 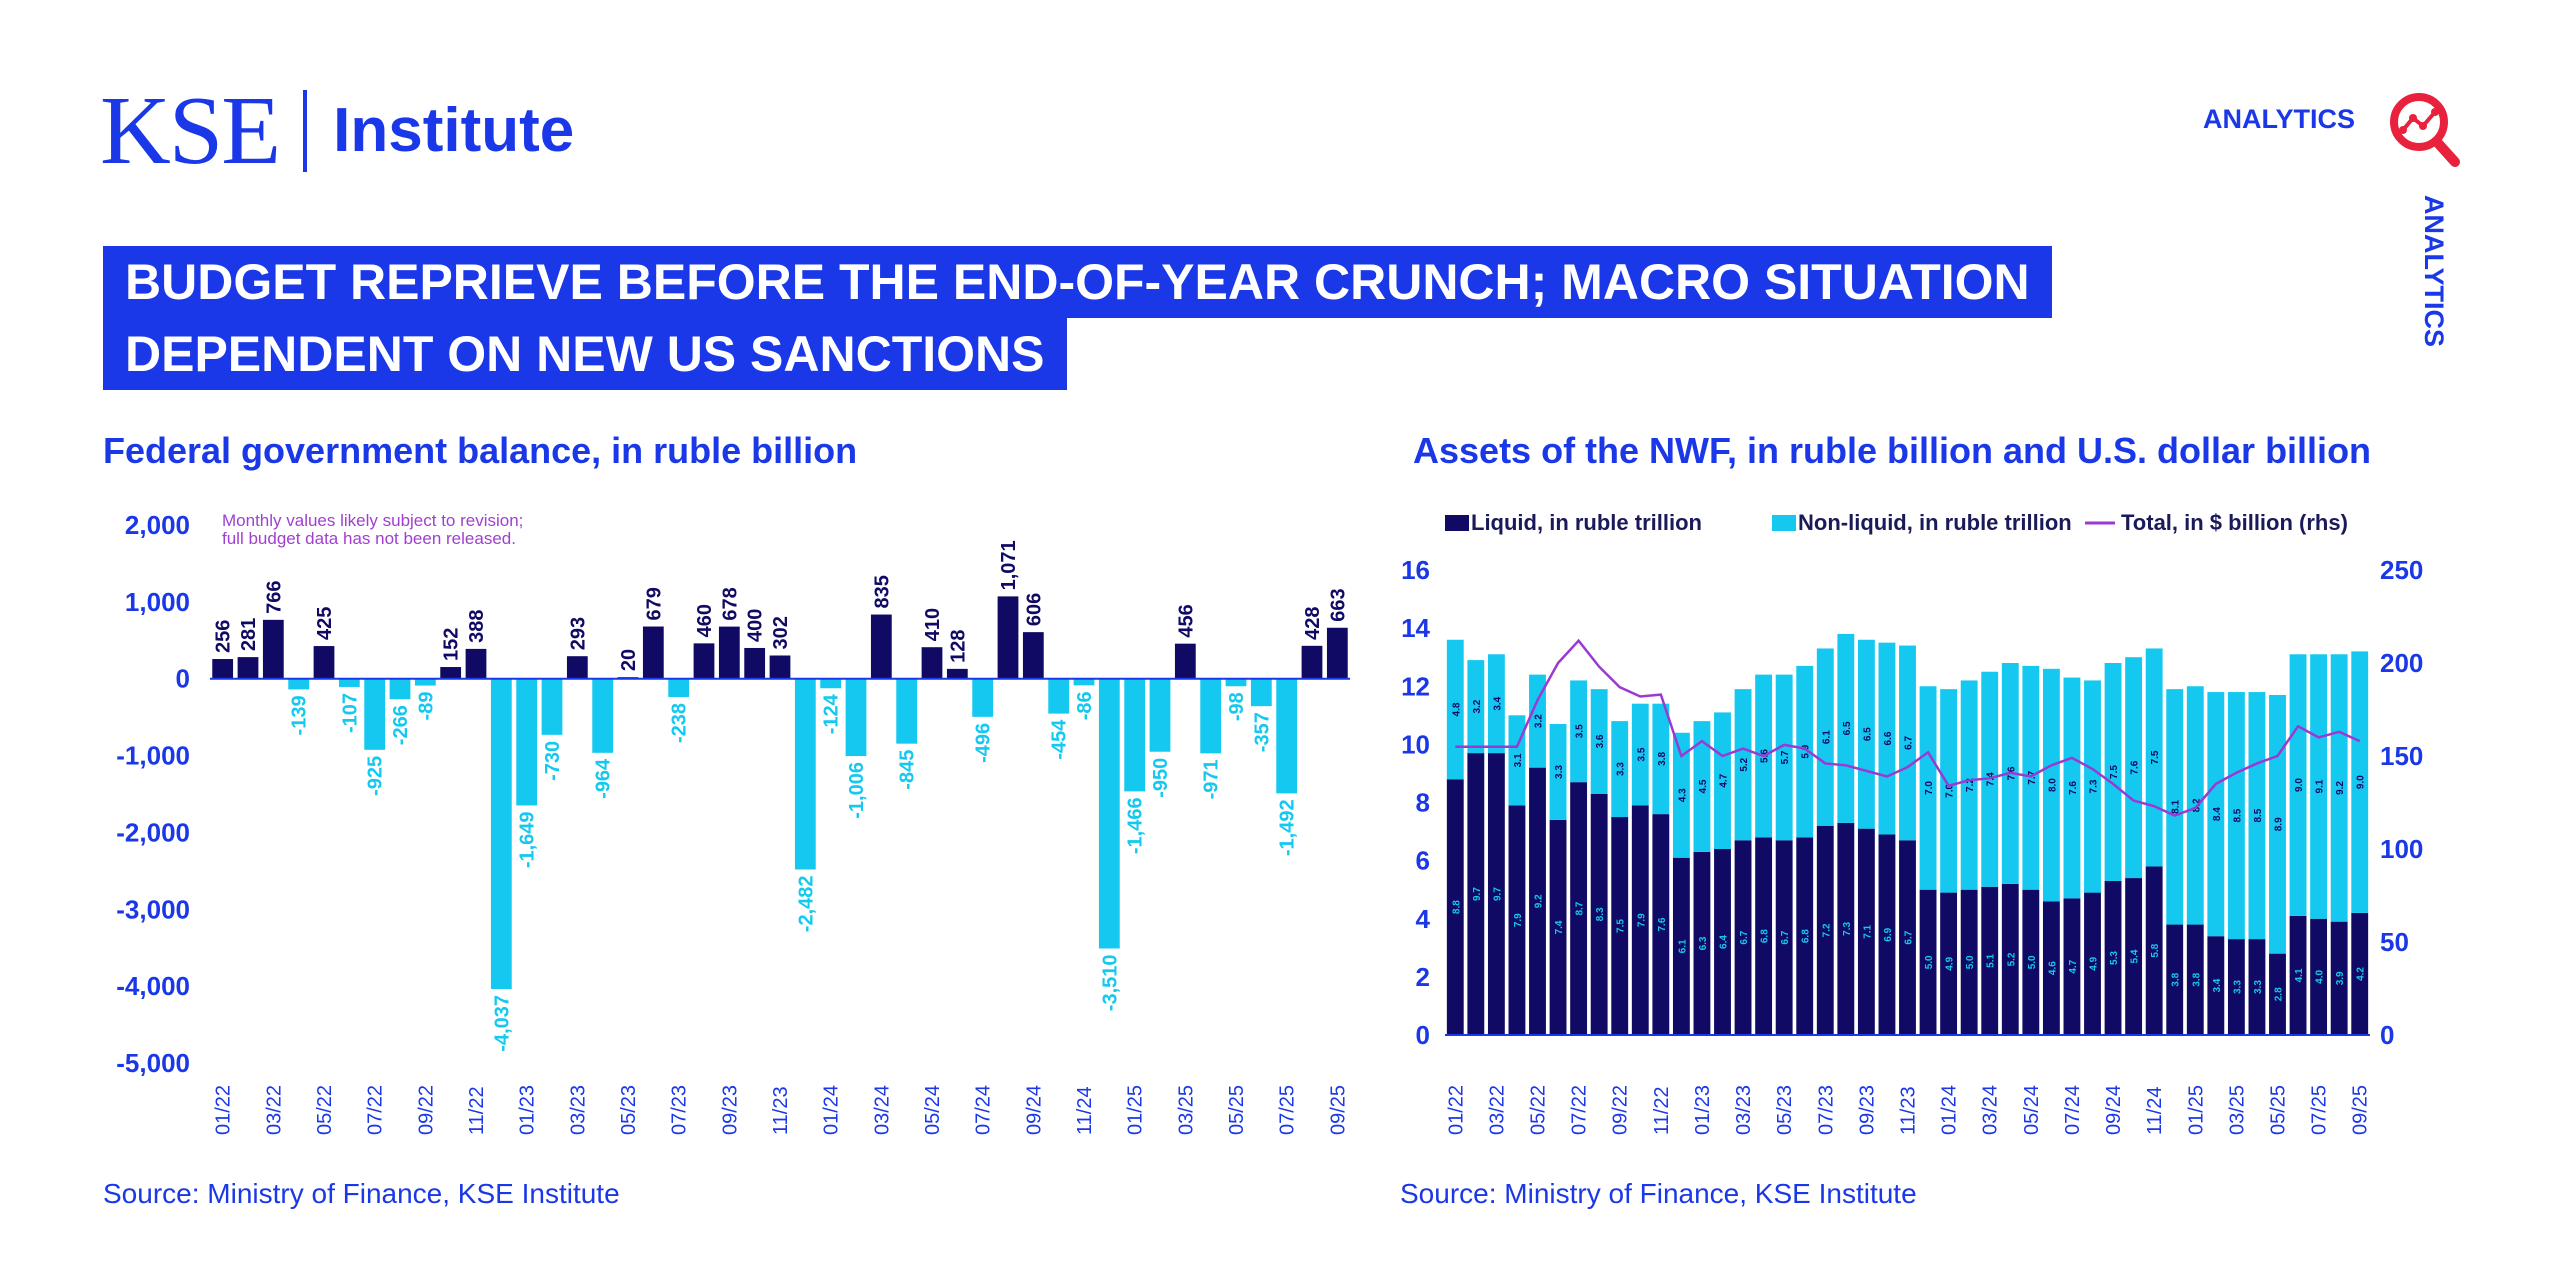 What do you see at coordinates (274, 1110) in the screenshot?
I see `x-tick-label: 03/22` at bounding box center [274, 1110].